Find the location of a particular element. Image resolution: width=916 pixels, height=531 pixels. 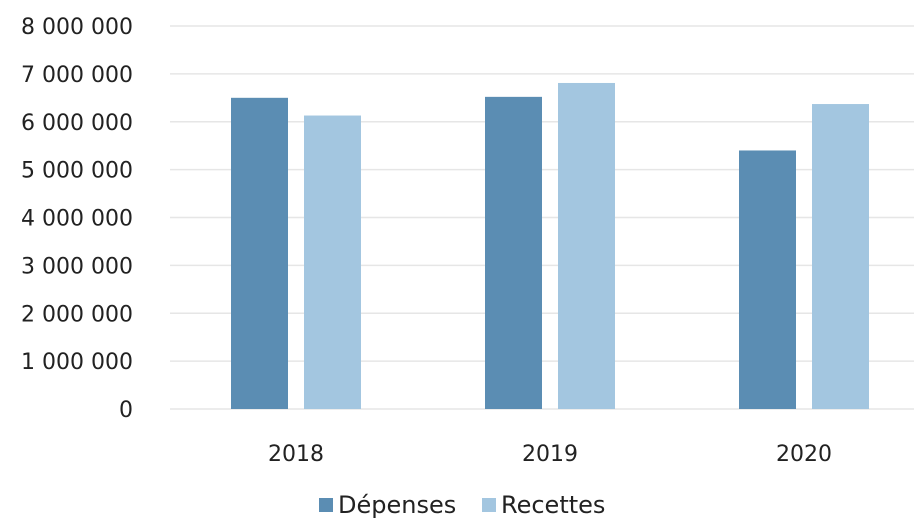

bar-depenses-2018 is located at coordinates (259, 253).